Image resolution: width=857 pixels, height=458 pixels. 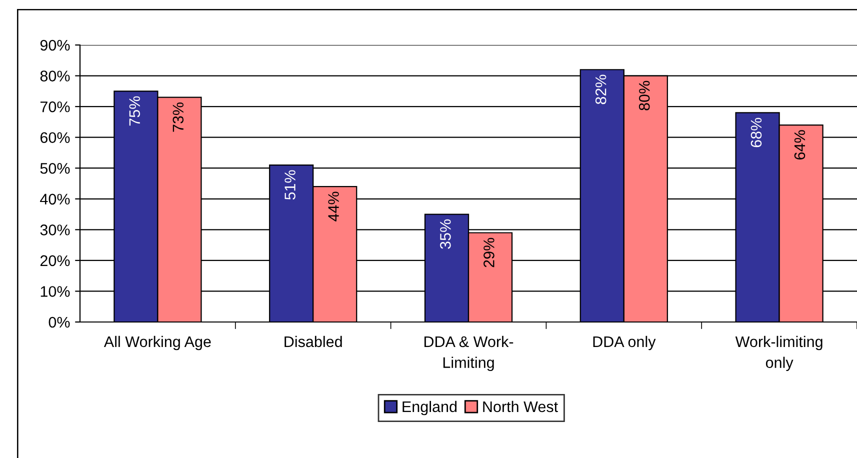 I want to click on y-tick-label: 50%, so click(x=55, y=168).